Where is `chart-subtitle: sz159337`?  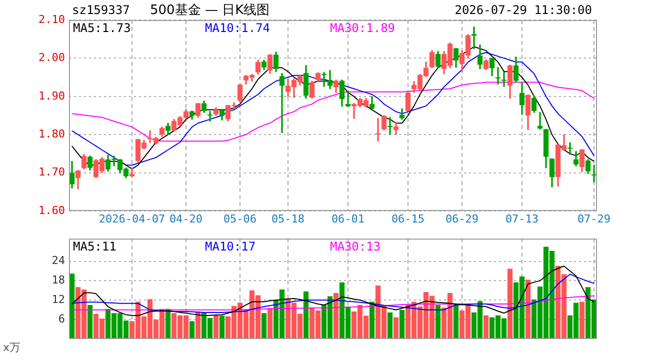 chart-subtitle: sz159337 is located at coordinates (101, 10).